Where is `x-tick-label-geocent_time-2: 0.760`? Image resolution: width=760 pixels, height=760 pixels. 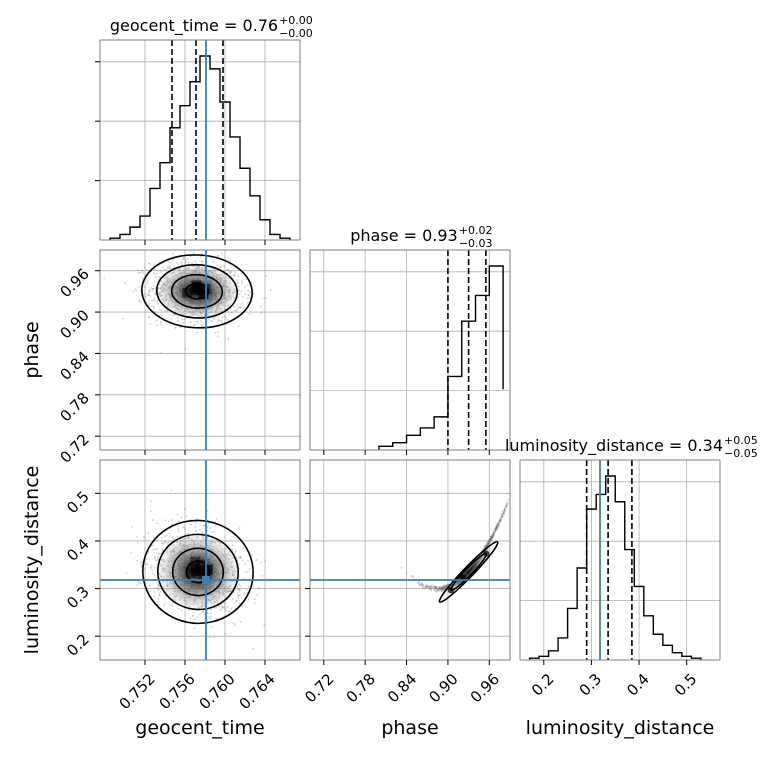 x-tick-label-geocent_time-2: 0.760 is located at coordinates (217, 691).